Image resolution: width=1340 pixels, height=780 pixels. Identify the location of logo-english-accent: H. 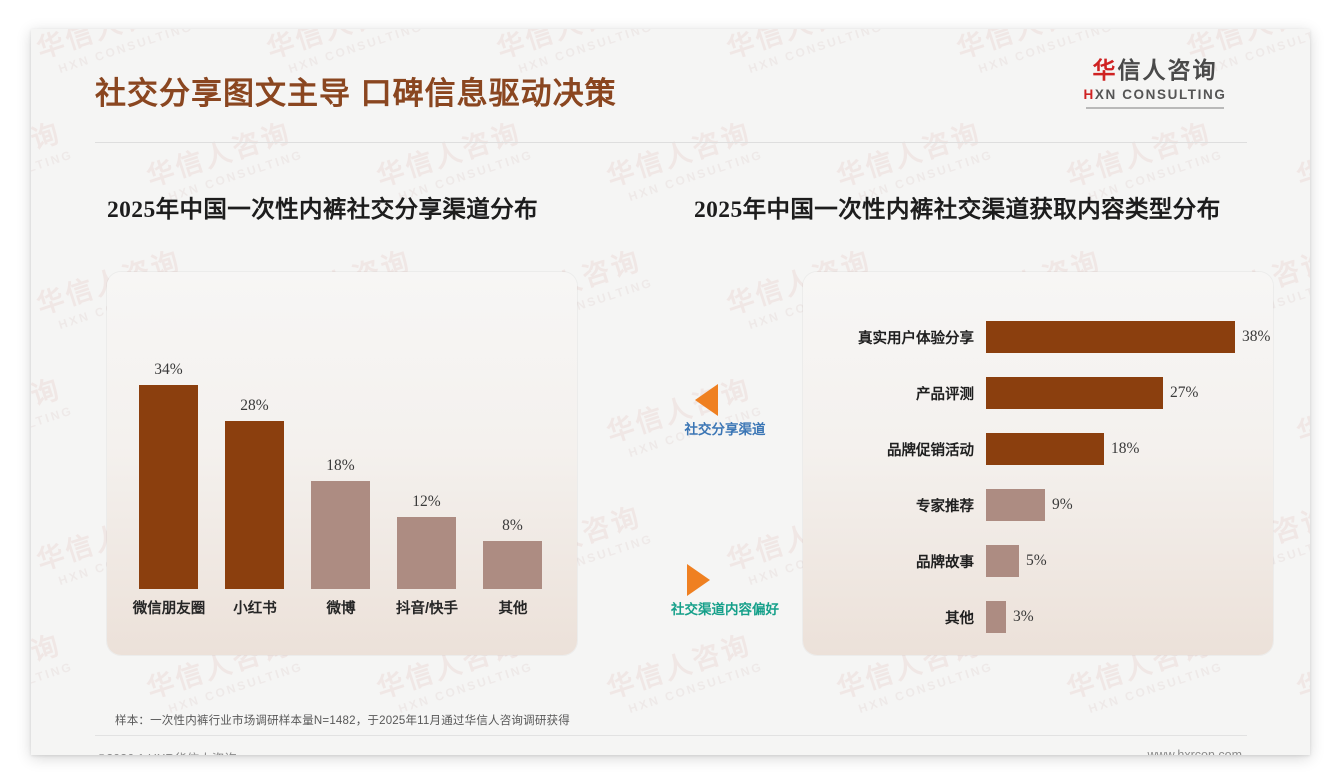
(1089, 94).